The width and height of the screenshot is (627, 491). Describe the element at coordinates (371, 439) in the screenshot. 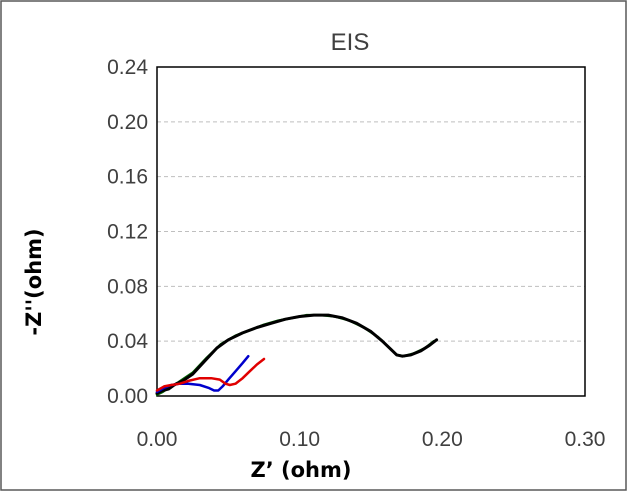

I see `x-tick-labels: 0.00 0.10 0.20 0.30` at that location.